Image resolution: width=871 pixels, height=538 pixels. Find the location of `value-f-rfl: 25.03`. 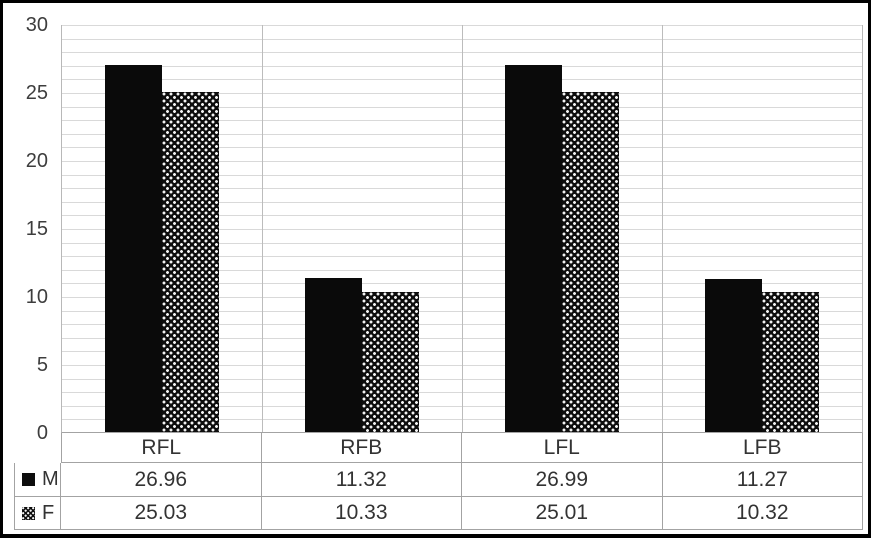

value-f-rfl: 25.03 is located at coordinates (161, 513).